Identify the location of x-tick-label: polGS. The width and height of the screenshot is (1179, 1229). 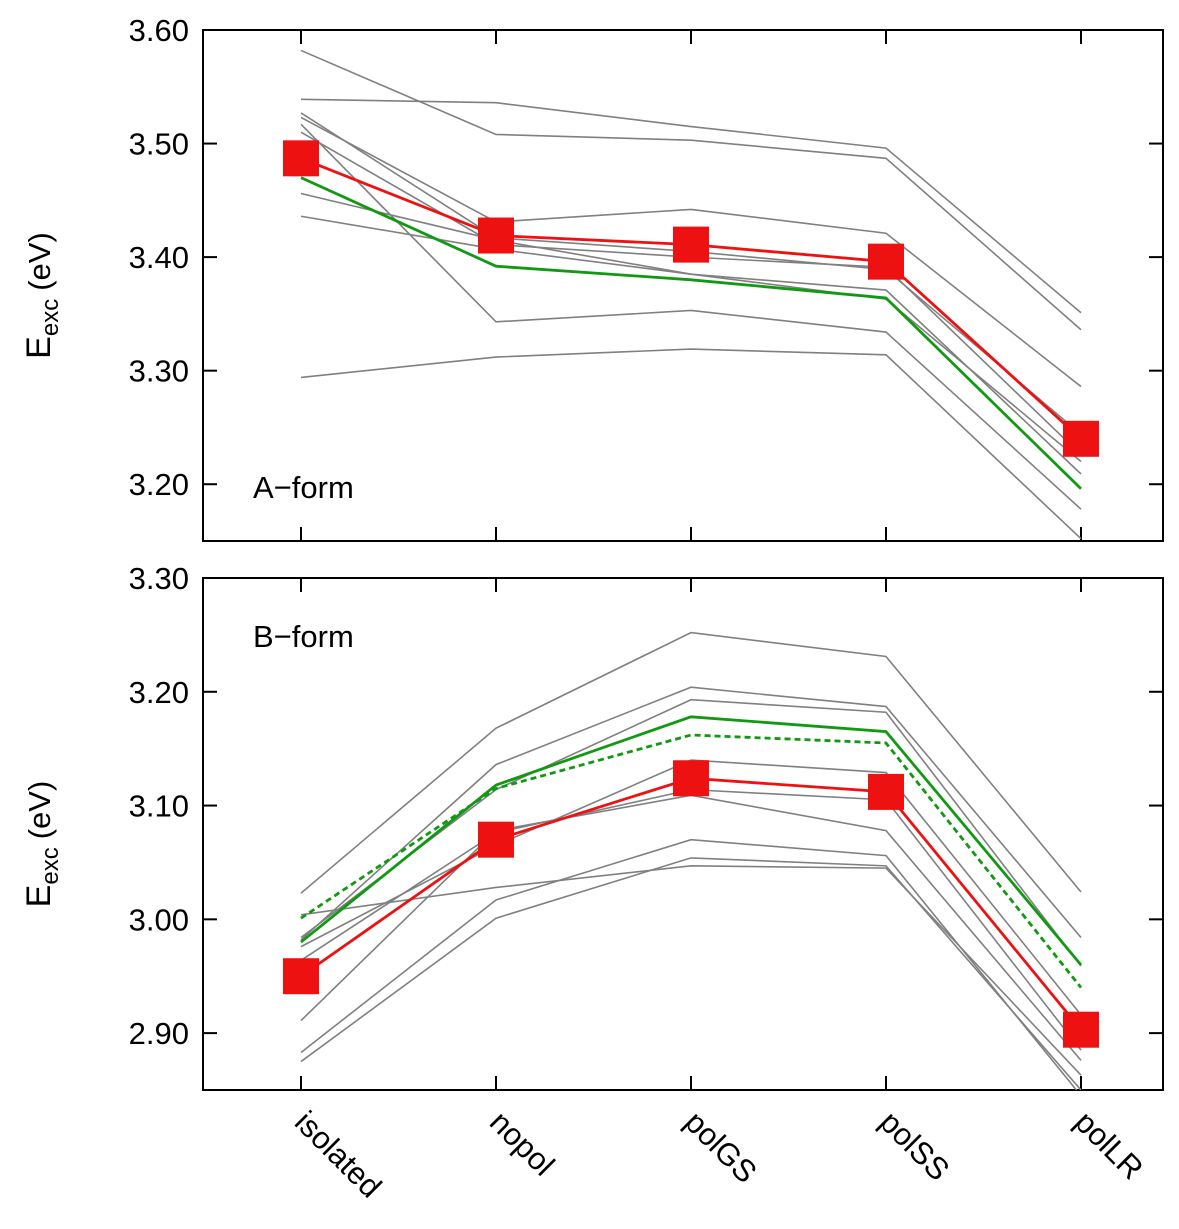
(721, 1147).